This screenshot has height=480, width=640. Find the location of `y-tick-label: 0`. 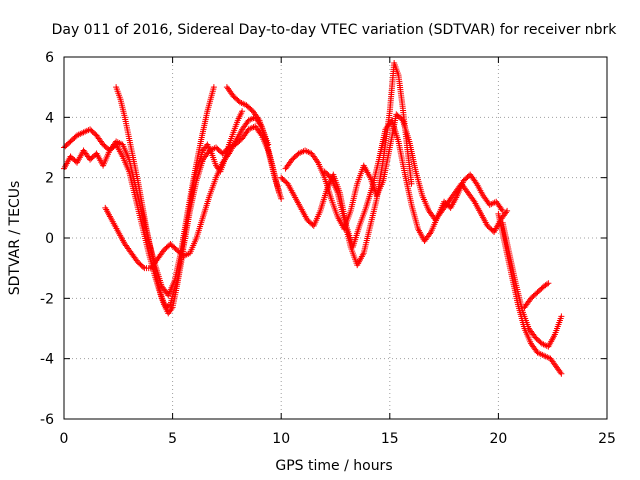

y-tick-label: 0 is located at coordinates (49, 239).